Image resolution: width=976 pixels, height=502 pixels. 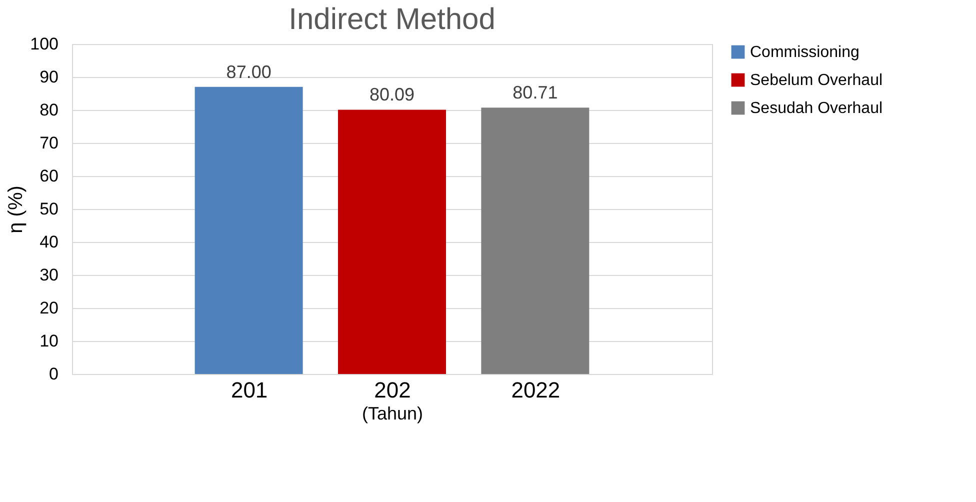 What do you see at coordinates (49, 176) in the screenshot?
I see `y-tick-label: 60` at bounding box center [49, 176].